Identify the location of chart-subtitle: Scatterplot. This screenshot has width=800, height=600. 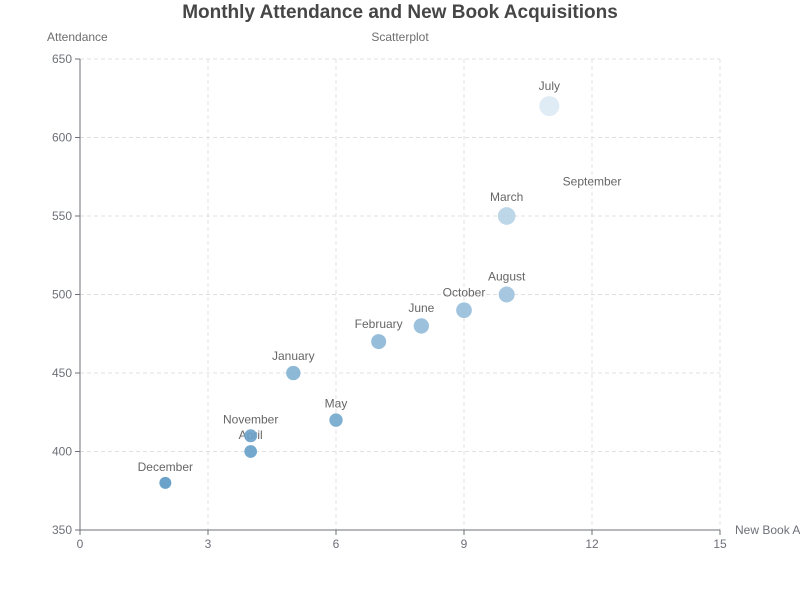
(400, 37).